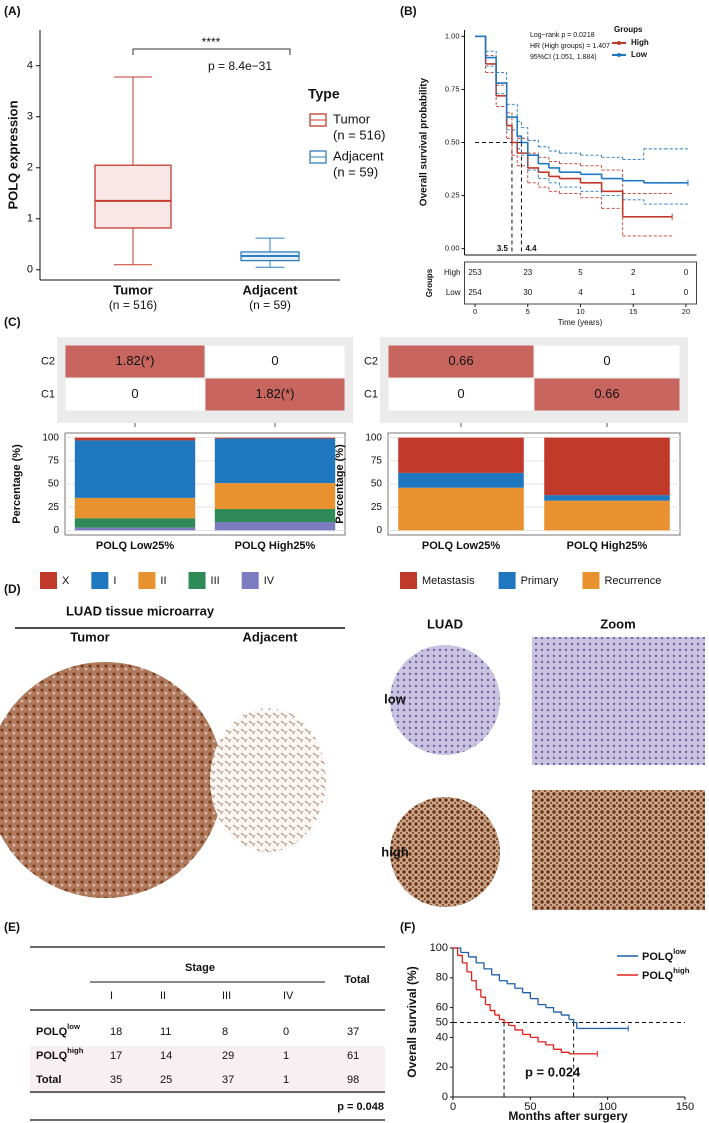  Describe the element at coordinates (52, 1032) in the screenshot. I see `row-label-main: POLQ` at that location.